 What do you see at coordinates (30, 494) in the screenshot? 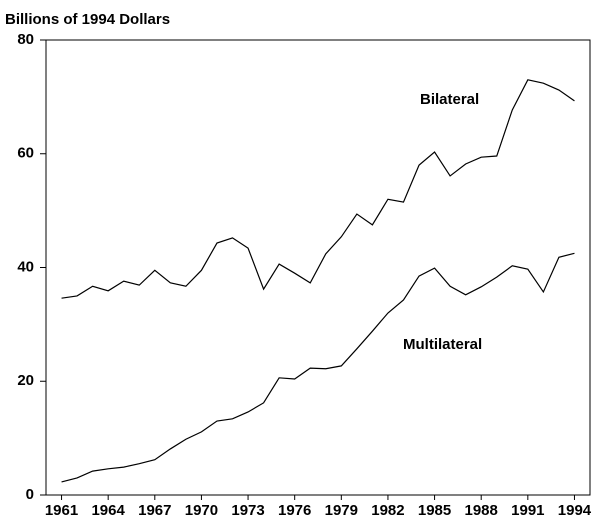
I see `y-tick-label: 0` at bounding box center [30, 494].